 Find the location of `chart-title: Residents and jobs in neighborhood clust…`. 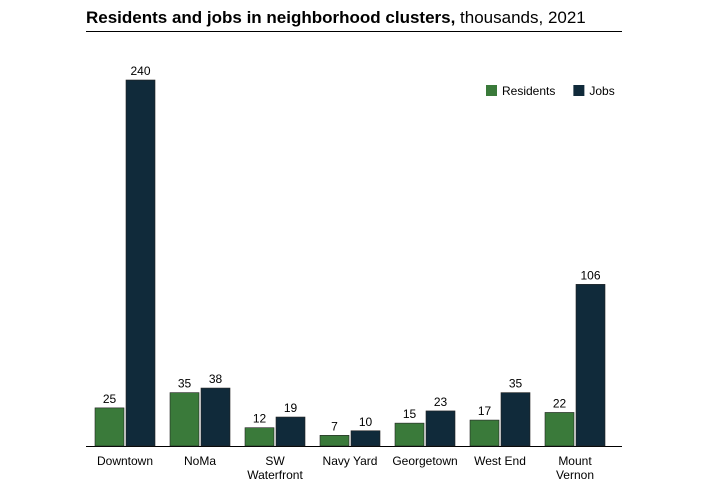

chart-title: Residents and jobs in neighborhood clust… is located at coordinates (336, 18).